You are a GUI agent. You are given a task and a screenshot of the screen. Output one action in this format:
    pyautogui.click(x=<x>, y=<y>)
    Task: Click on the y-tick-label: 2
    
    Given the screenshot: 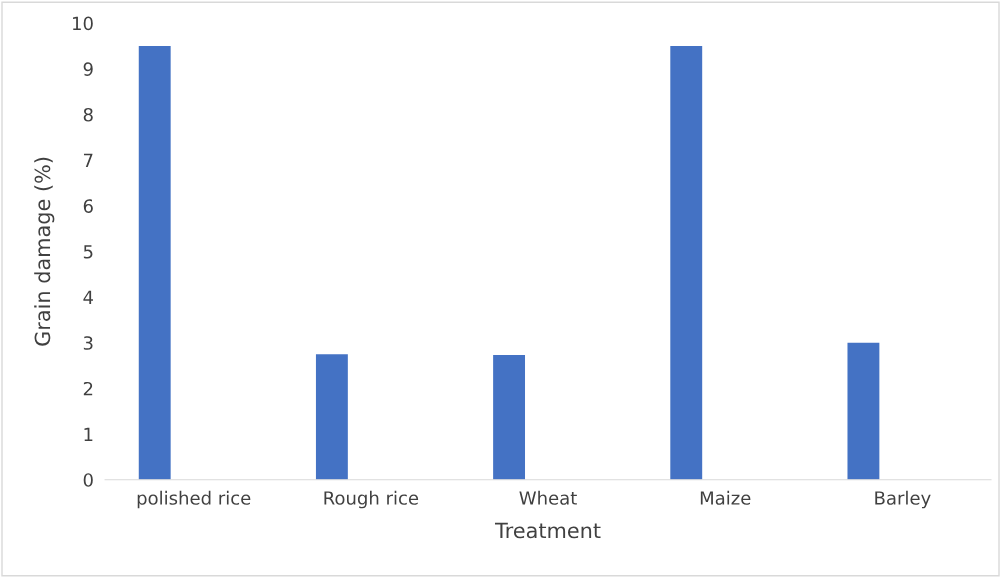 What is the action you would take?
    pyautogui.click(x=88, y=388)
    